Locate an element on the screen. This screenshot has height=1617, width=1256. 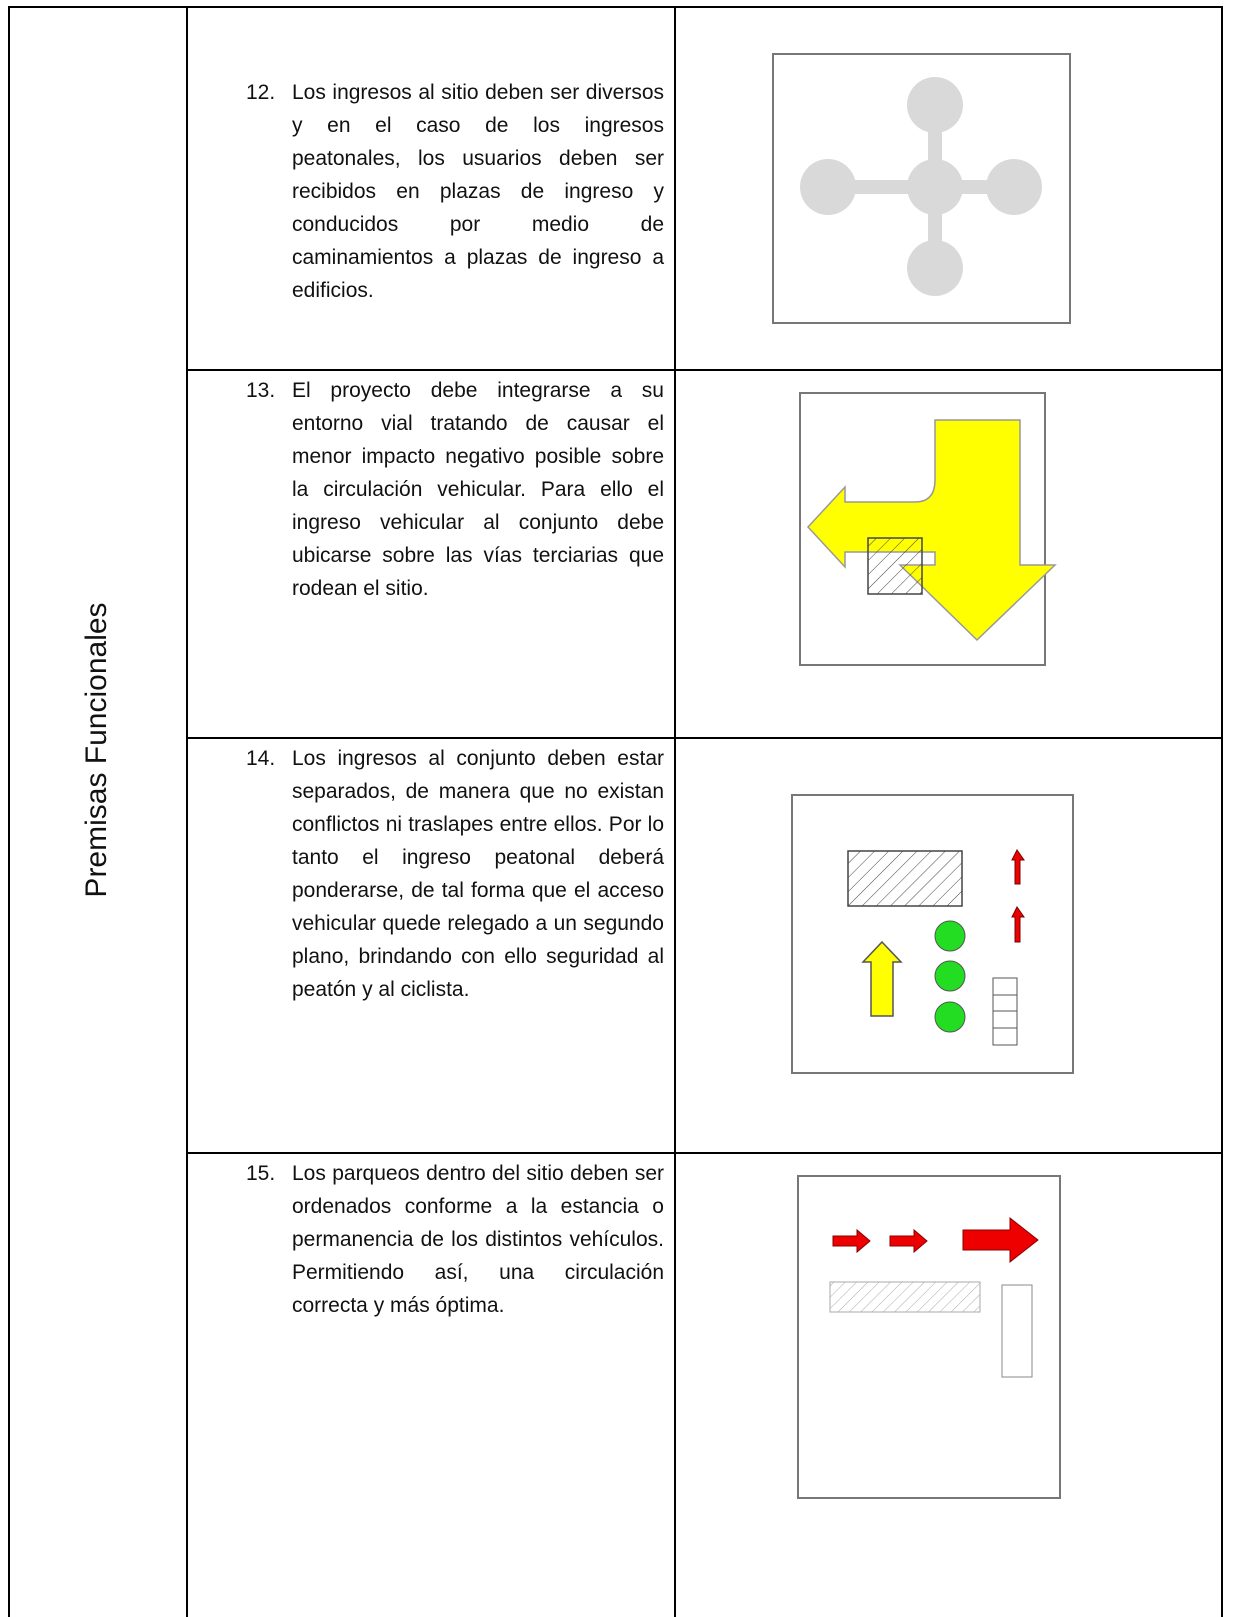
icon-parqueos is located at coordinates (929, 1337).